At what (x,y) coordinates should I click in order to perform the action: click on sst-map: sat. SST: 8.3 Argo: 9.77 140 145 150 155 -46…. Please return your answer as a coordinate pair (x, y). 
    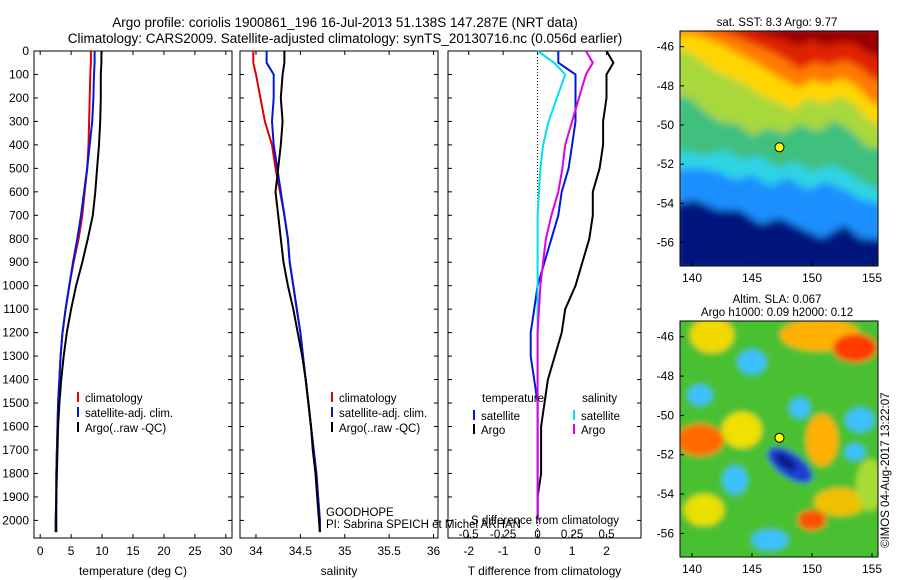
    Looking at the image, I should click on (770, 151).